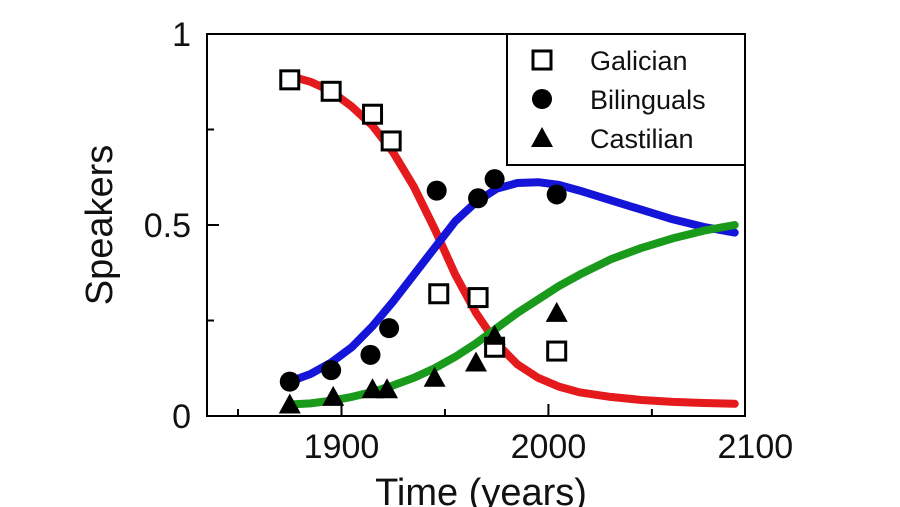 Image resolution: width=900 pixels, height=507 pixels. Describe the element at coordinates (542, 99) in the screenshot. I see `legend-marker-bilinguals` at that location.